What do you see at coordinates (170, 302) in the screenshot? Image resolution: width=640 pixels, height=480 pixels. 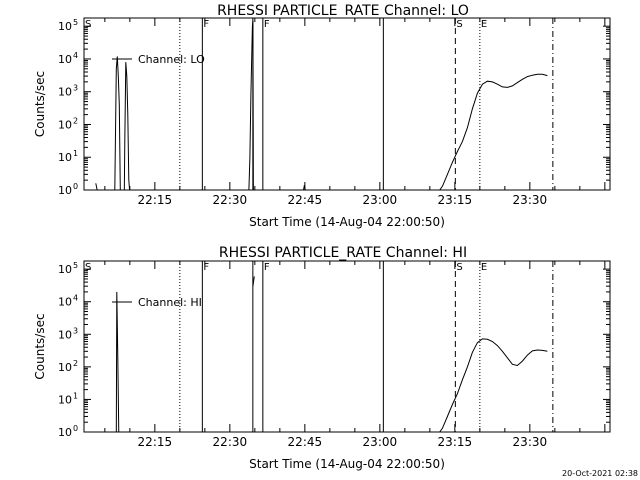 I see `legend-label: Channel: HI` at bounding box center [170, 302].